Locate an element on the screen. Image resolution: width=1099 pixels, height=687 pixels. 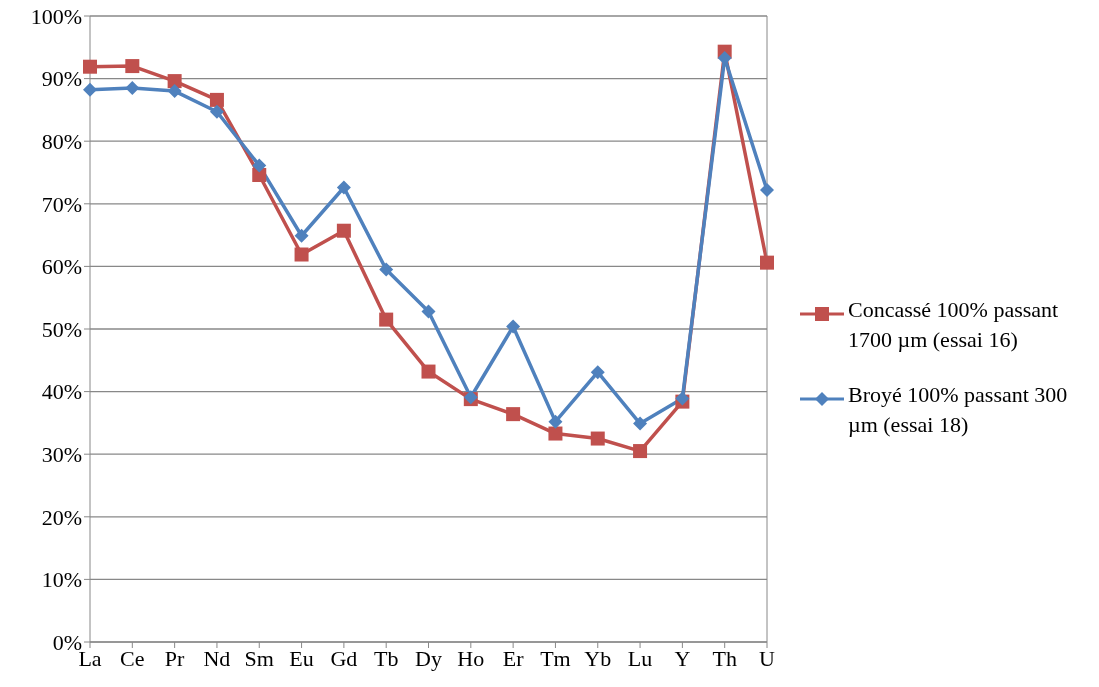
y-tick-label: 50% is located at coordinates (61, 329).